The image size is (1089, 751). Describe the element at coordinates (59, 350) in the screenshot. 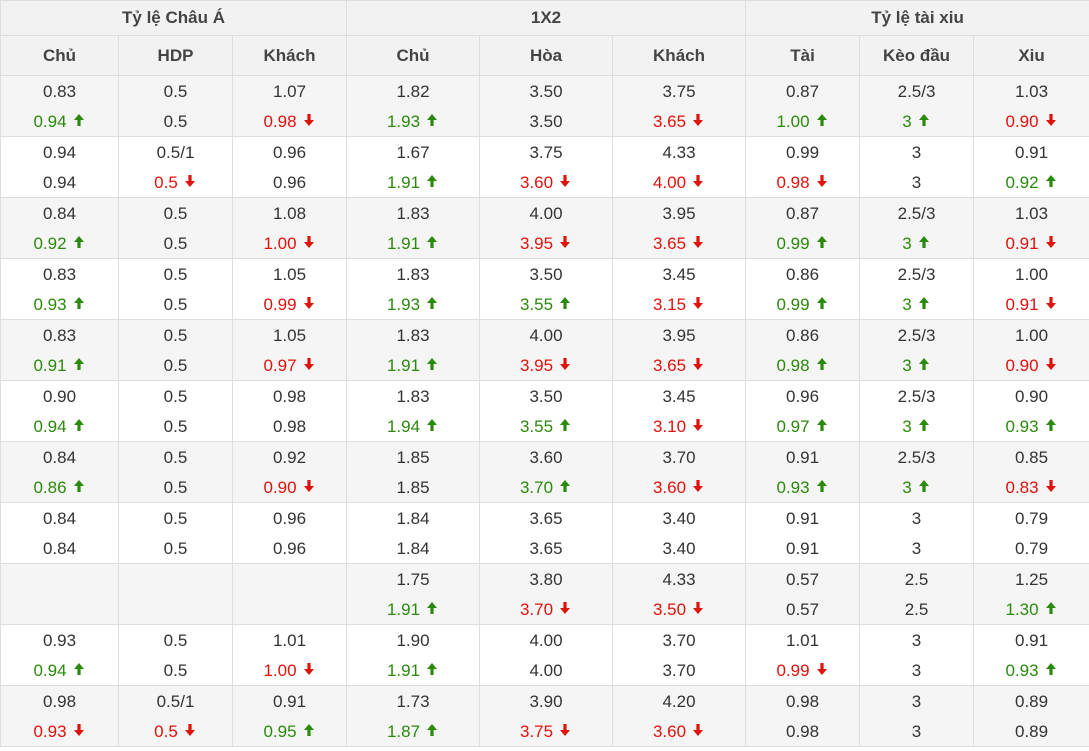

I see `odds-cell-home: 0.83 0.91` at that location.